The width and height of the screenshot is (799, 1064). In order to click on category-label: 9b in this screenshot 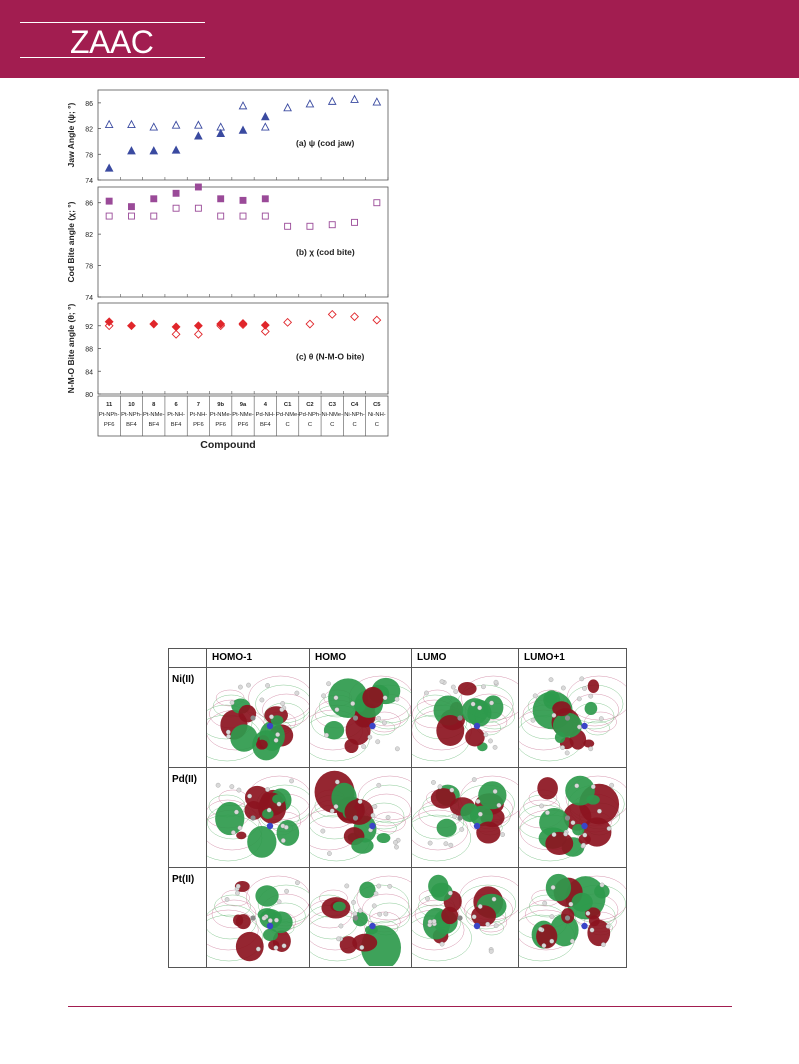, I will do `click(220, 405)`.